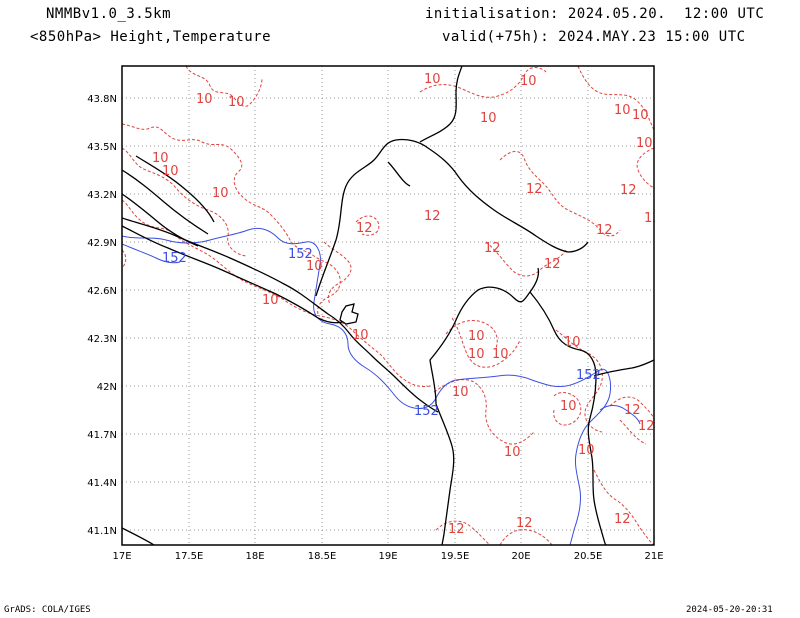  I want to click on model-title: NMMBv1.0_3.5km, so click(109, 14).